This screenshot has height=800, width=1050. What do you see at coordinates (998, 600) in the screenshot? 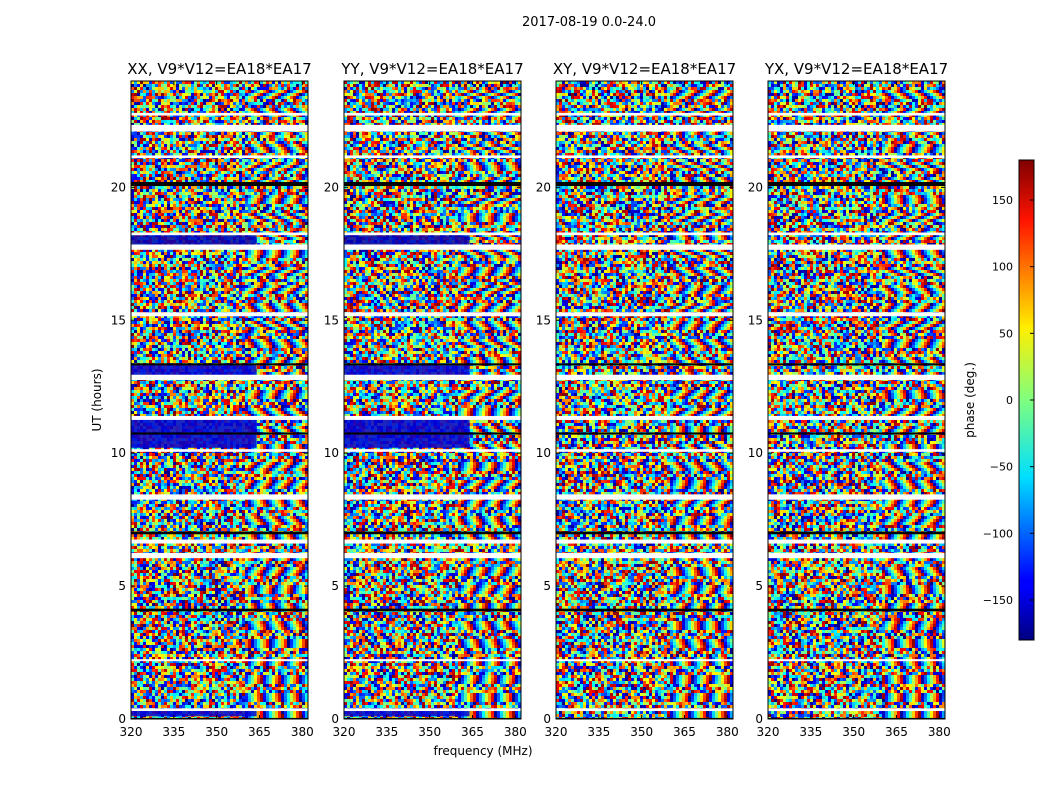
I see `colorbar-tick-label: −150` at bounding box center [998, 600].